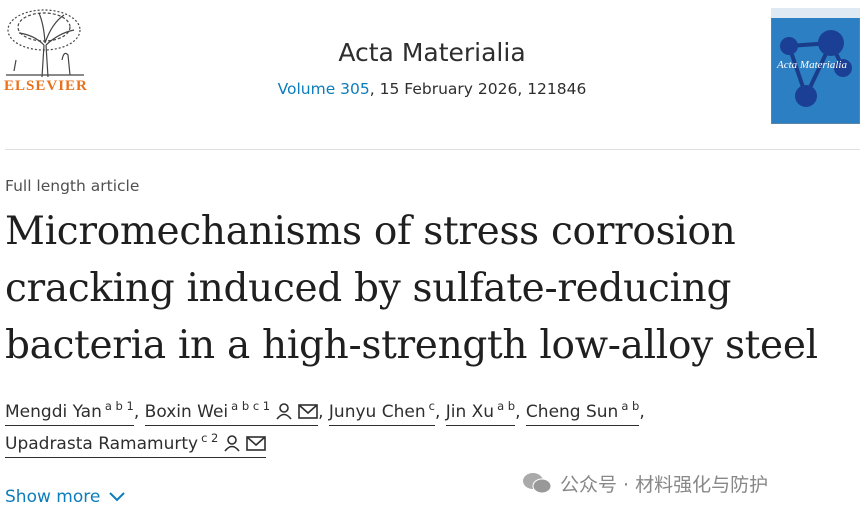 This screenshot has height=516, width=864. I want to click on affiliation: c, so click(431, 406).